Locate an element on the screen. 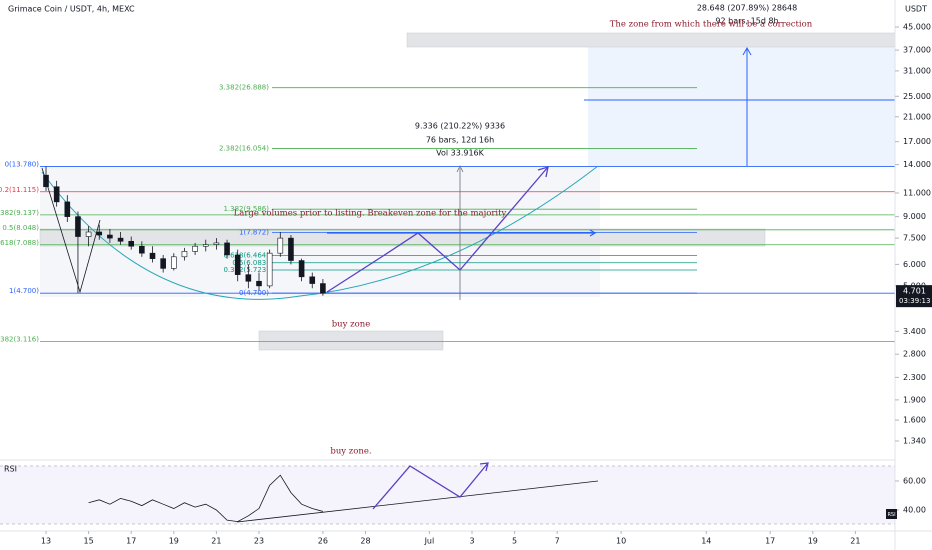 The height and width of the screenshot is (550, 932). annotation: 92 bars, 15d 8h is located at coordinates (746, 21).